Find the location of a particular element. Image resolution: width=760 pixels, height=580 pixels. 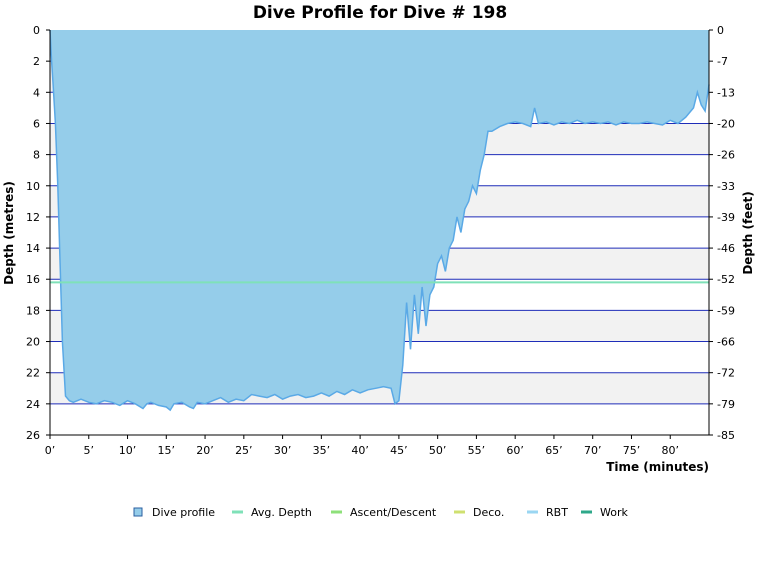

x-tick-label: 80’ is located at coordinates (670, 450).